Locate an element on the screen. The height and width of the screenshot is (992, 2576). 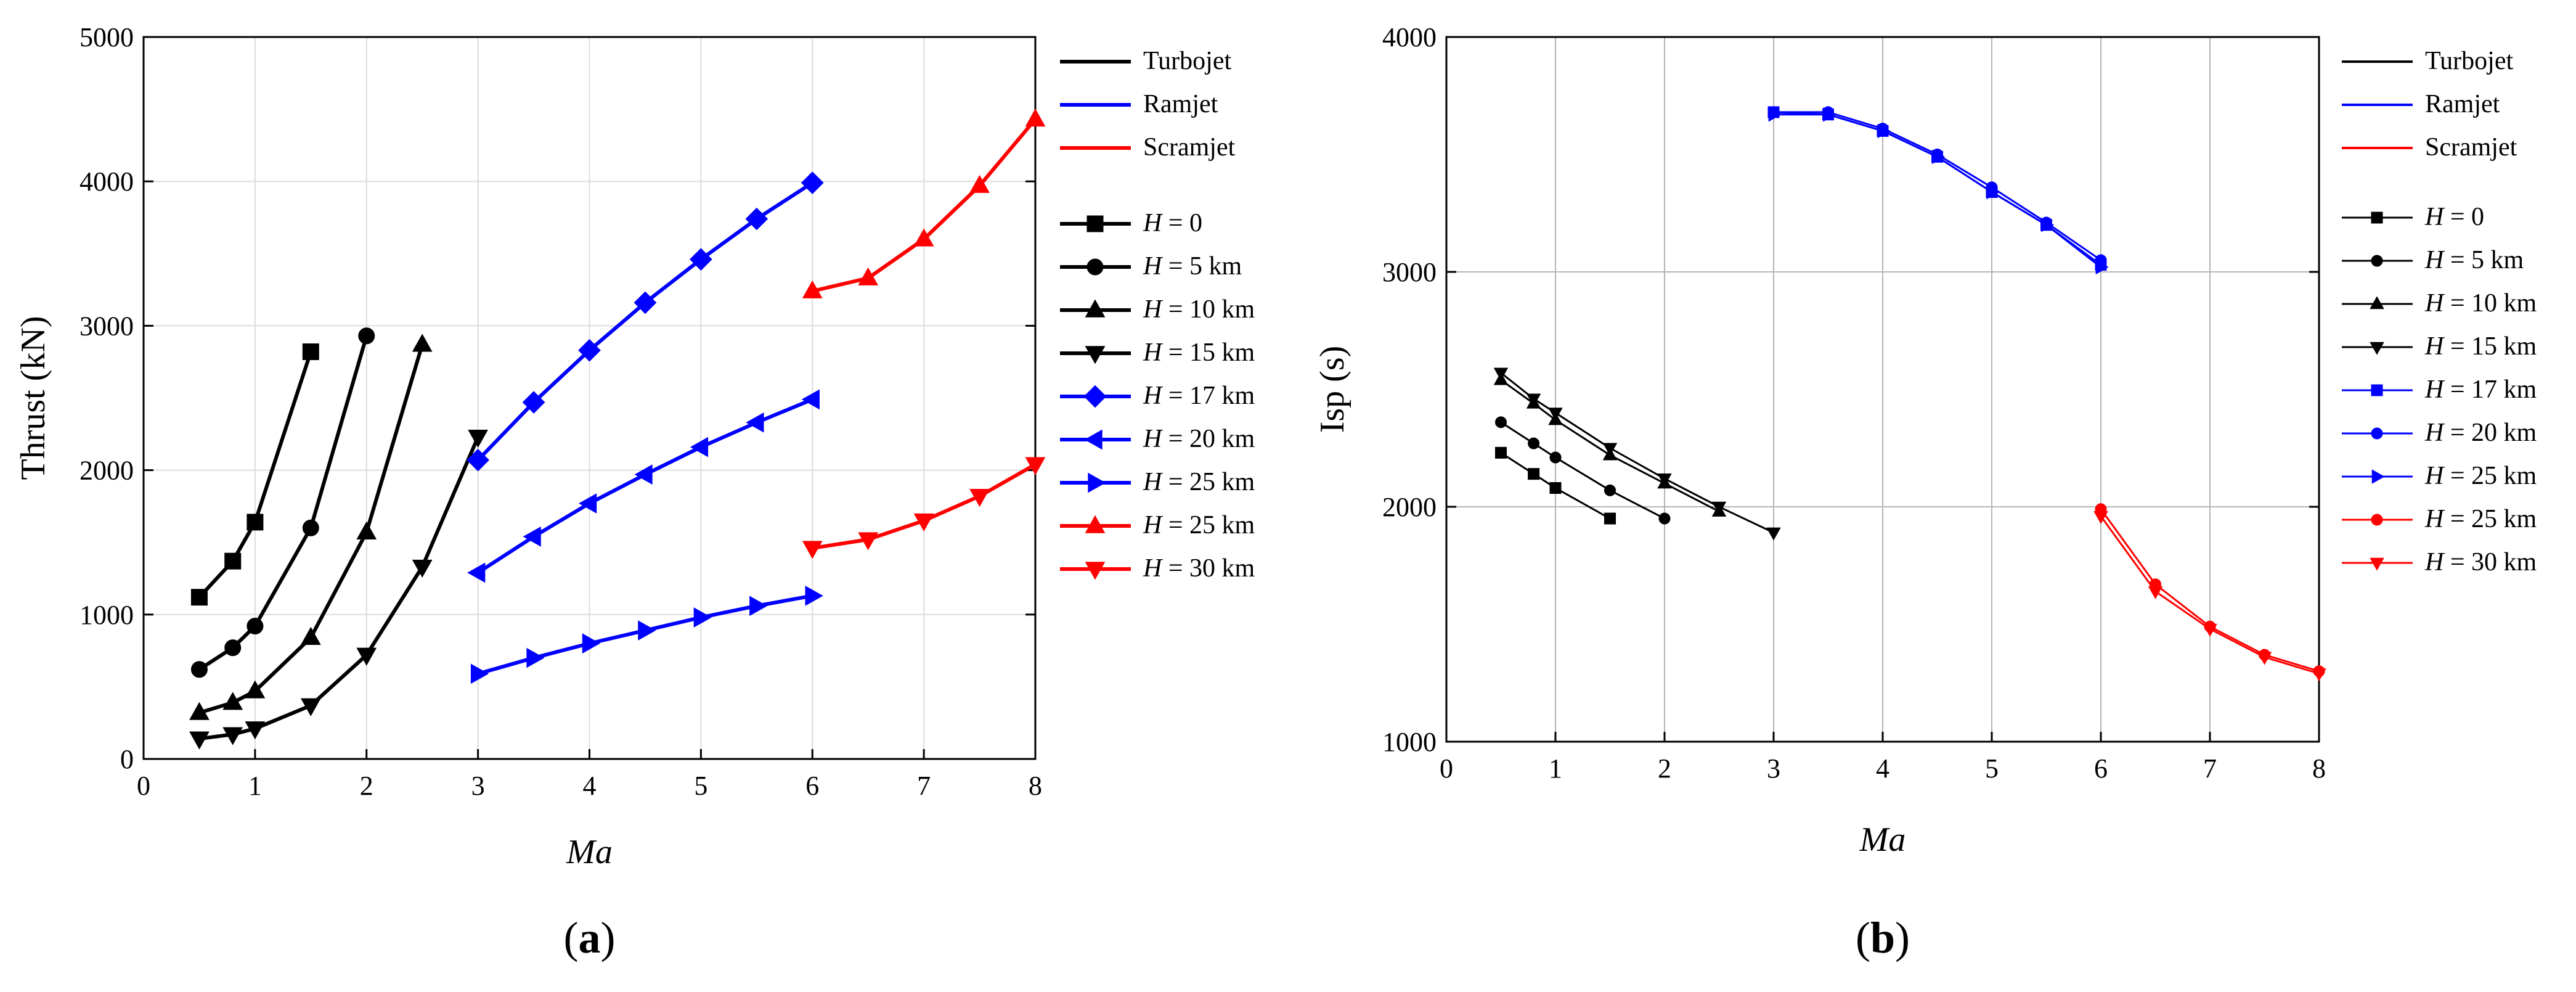
series-scramjet-h-25-km is located at coordinates (924, 203).